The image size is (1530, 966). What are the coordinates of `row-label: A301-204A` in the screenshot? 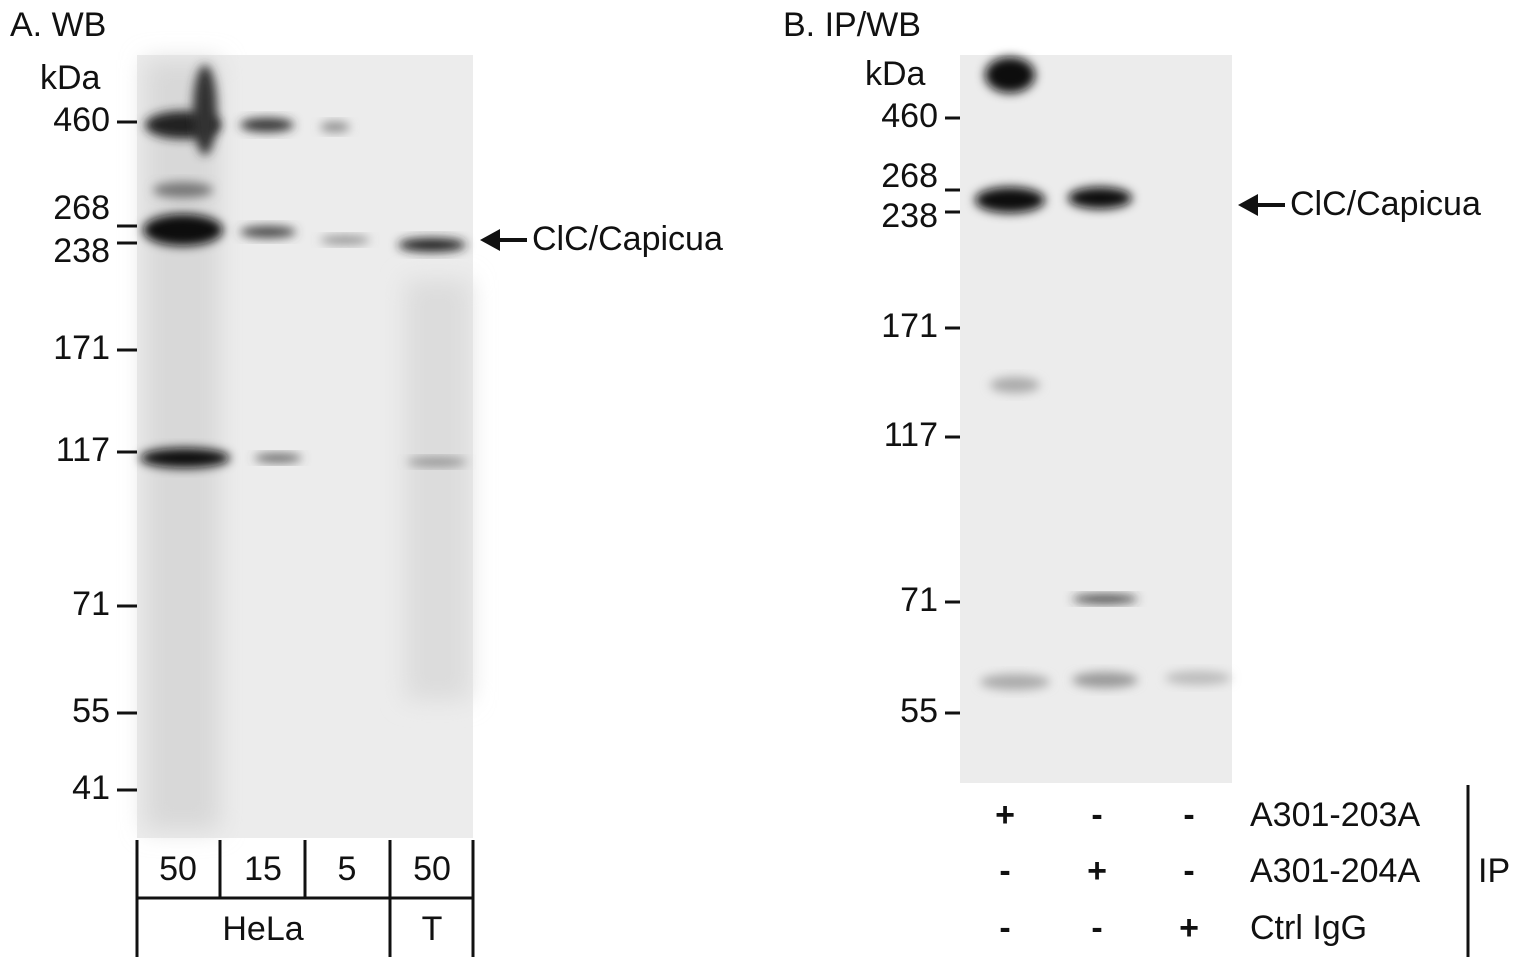 It's located at (1335, 871).